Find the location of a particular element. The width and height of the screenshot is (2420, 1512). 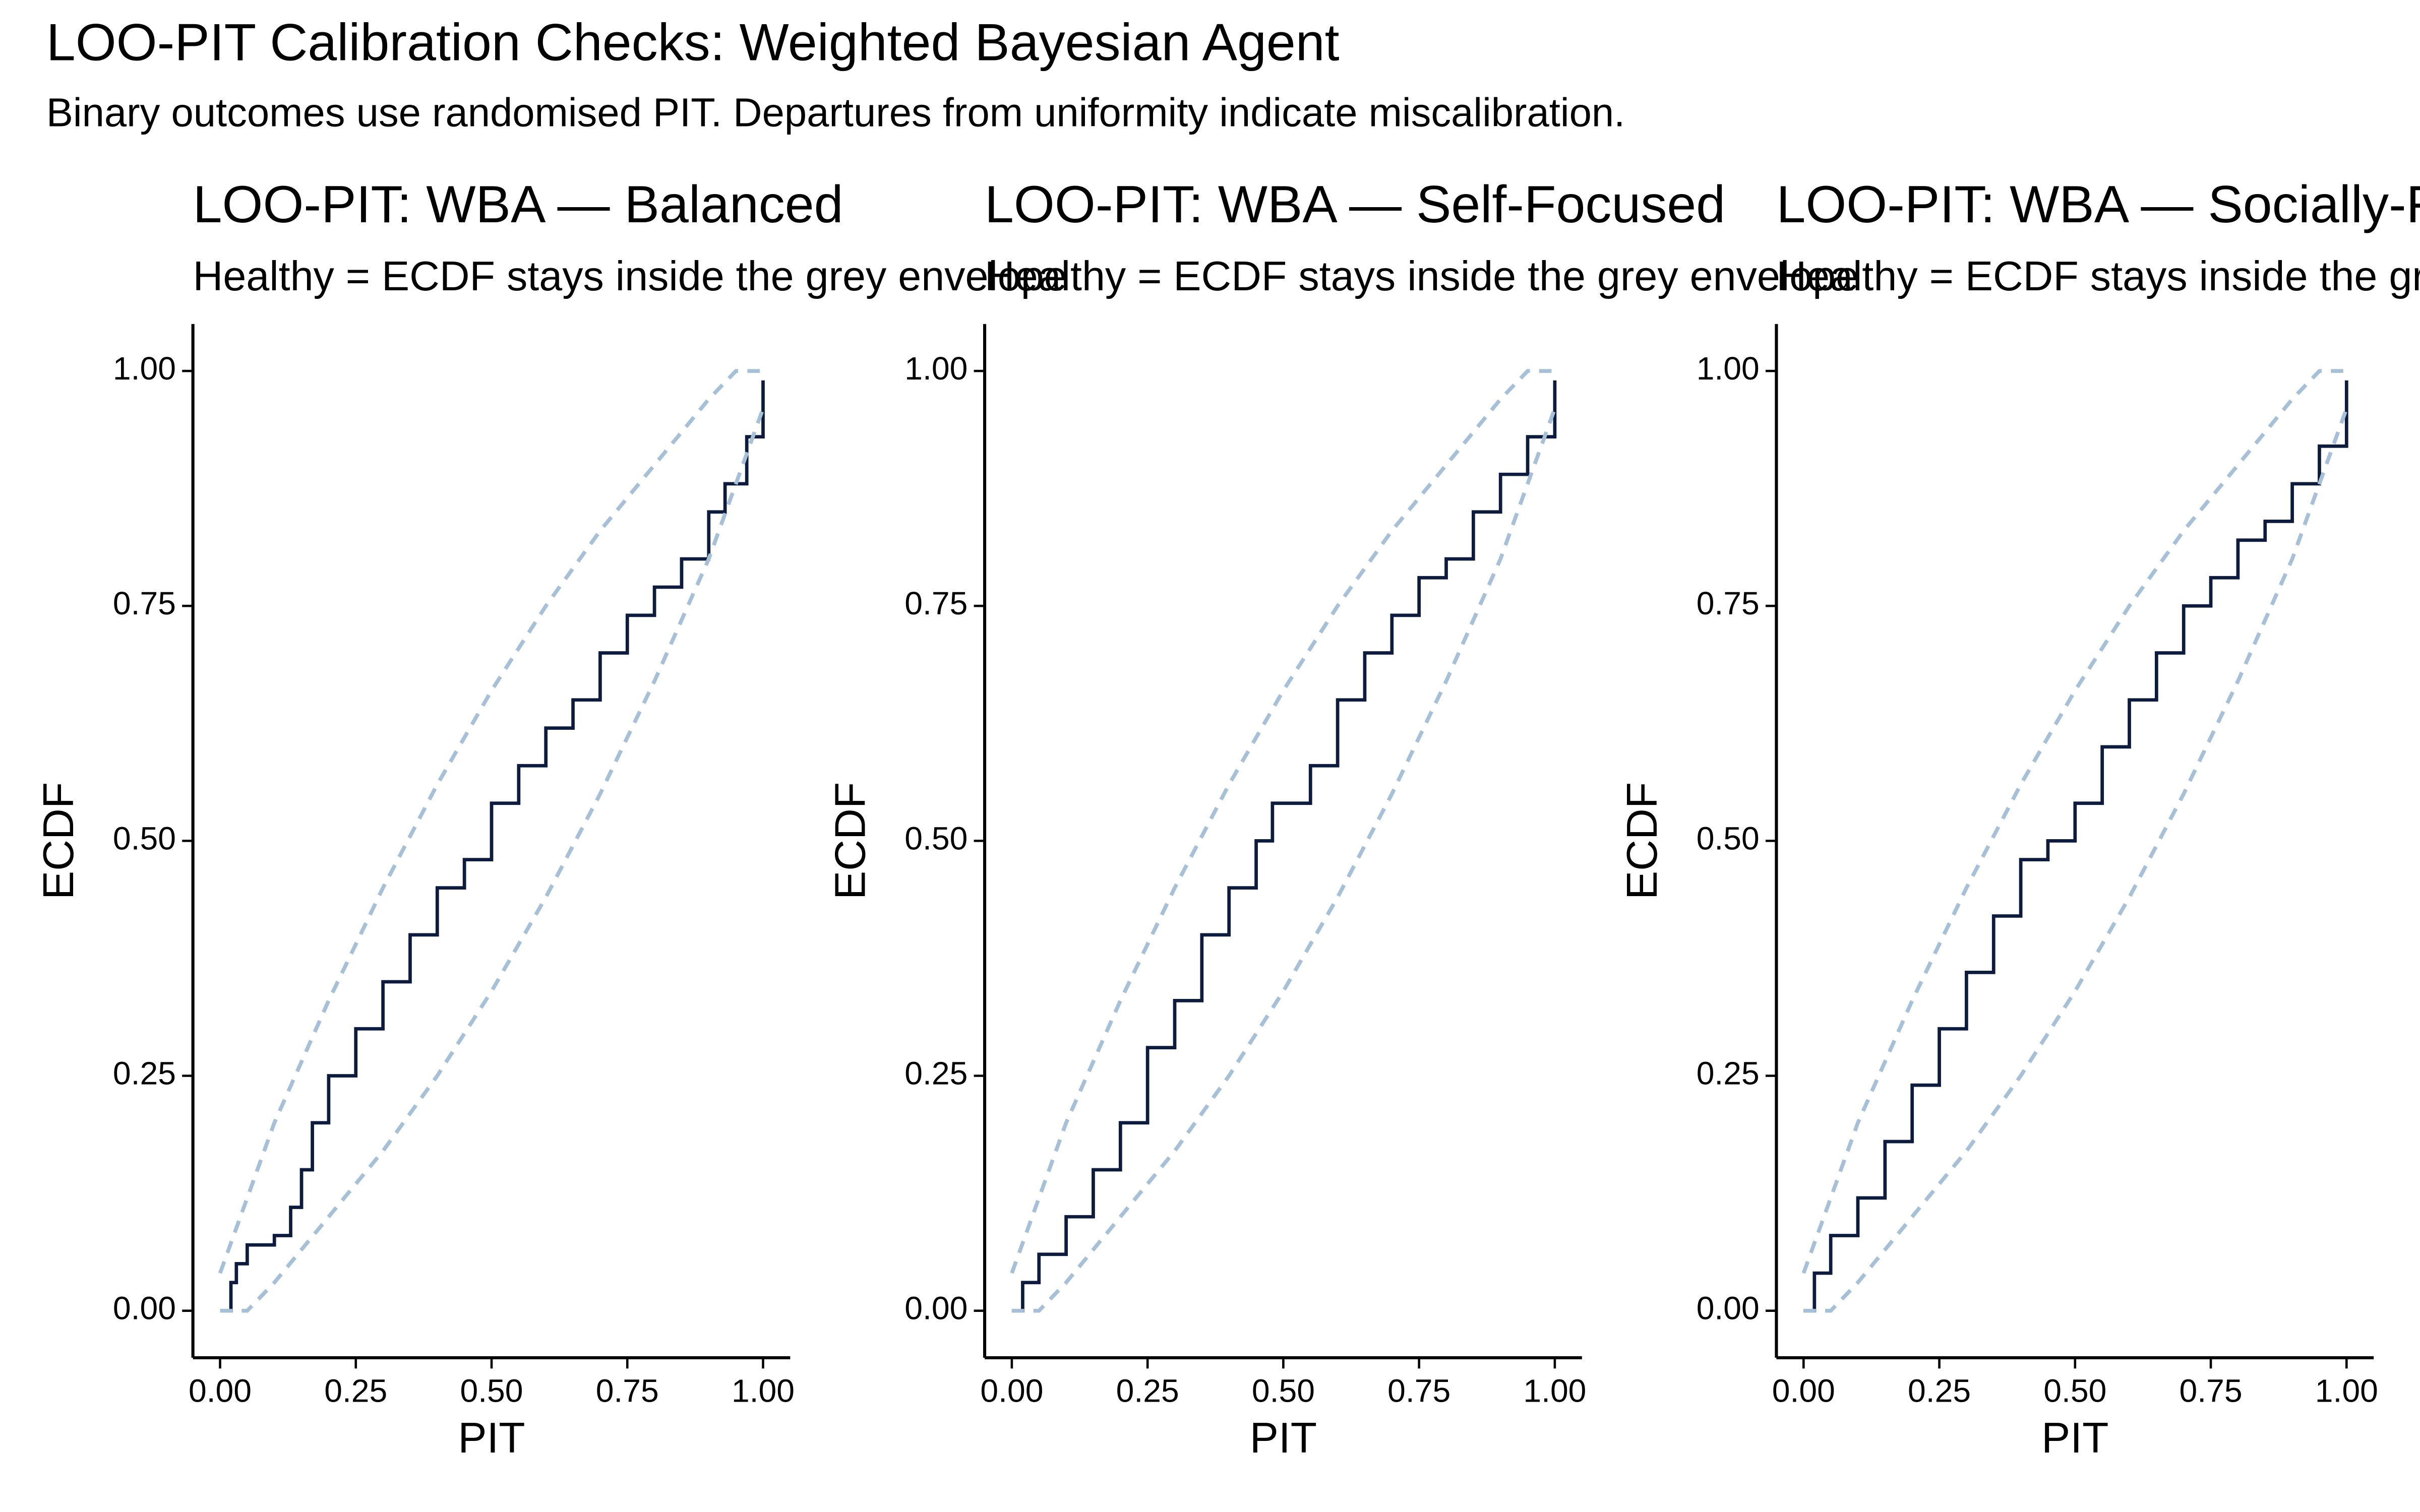

panel-title: LOO-PIT: WBA — Balanced is located at coordinates (518, 204).